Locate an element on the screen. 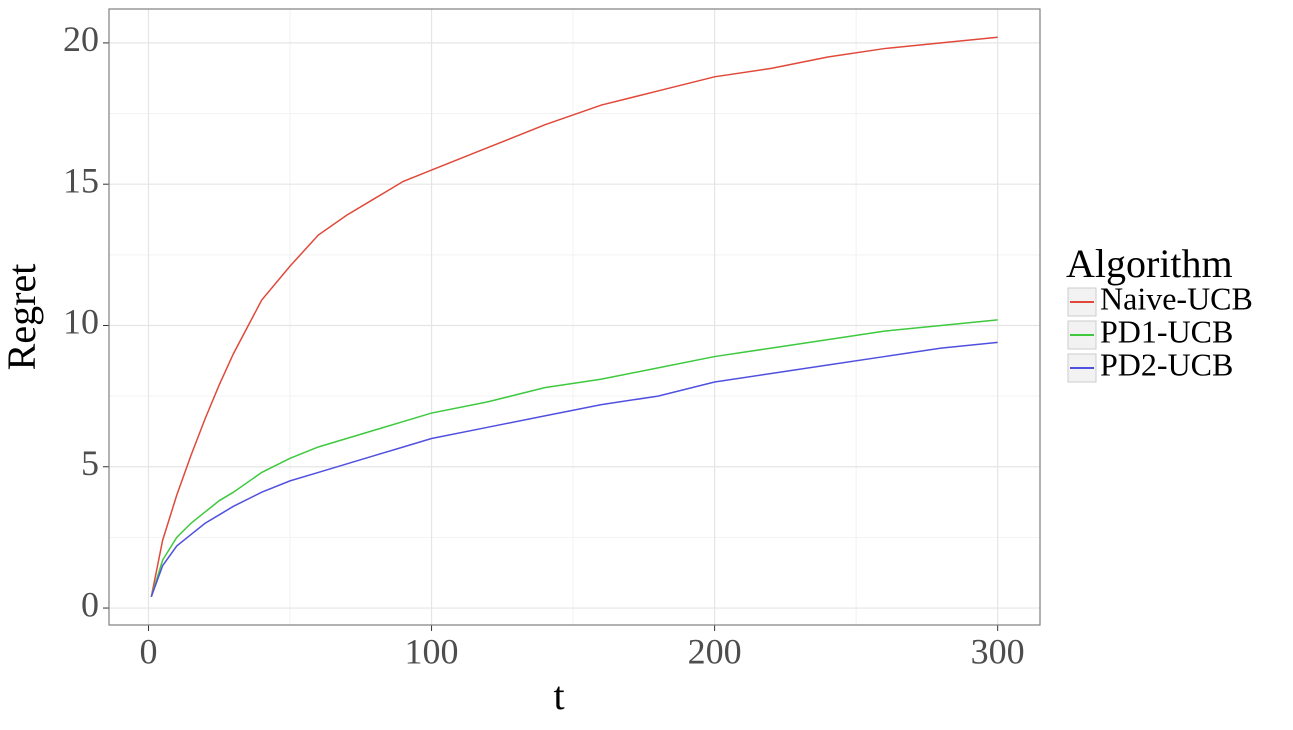 The image size is (1293, 730). legend-label: Naive-UCB is located at coordinates (1176, 298).